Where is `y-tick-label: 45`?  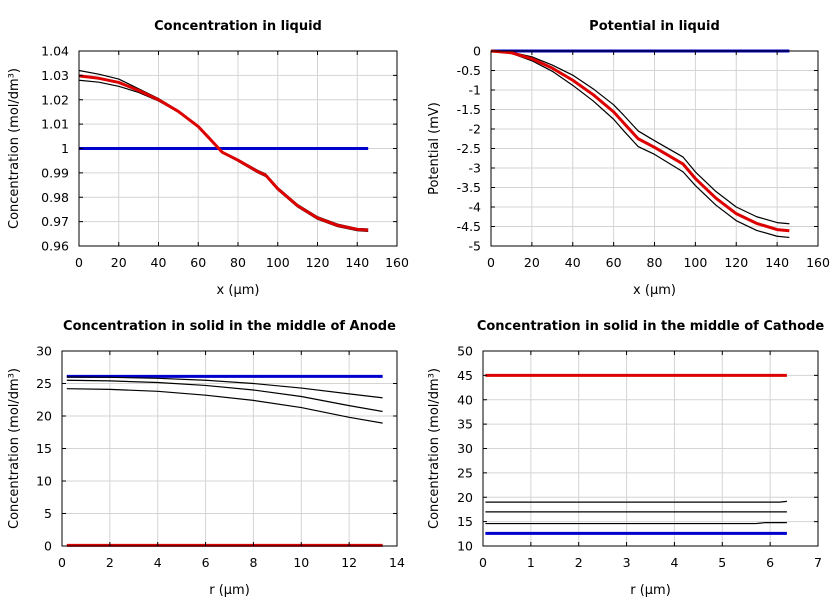 y-tick-label: 45 is located at coordinates (465, 375).